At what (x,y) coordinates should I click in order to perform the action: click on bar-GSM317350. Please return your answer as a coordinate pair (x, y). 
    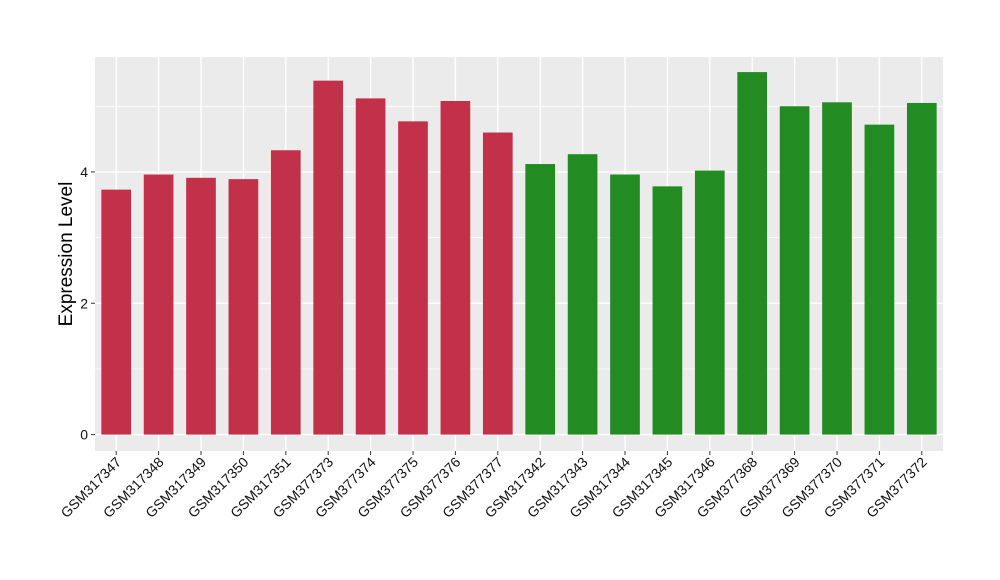
    Looking at the image, I should click on (243, 307).